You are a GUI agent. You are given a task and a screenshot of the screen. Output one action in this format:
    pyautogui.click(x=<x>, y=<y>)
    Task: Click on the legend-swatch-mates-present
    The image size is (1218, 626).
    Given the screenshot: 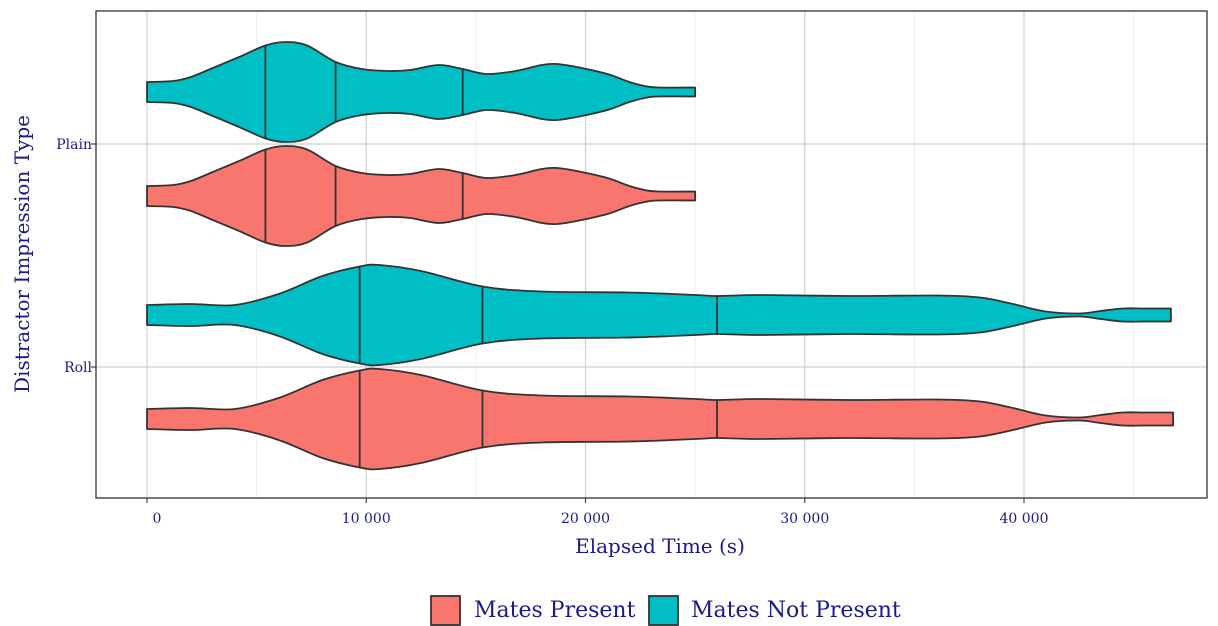 What is the action you would take?
    pyautogui.click(x=445, y=610)
    